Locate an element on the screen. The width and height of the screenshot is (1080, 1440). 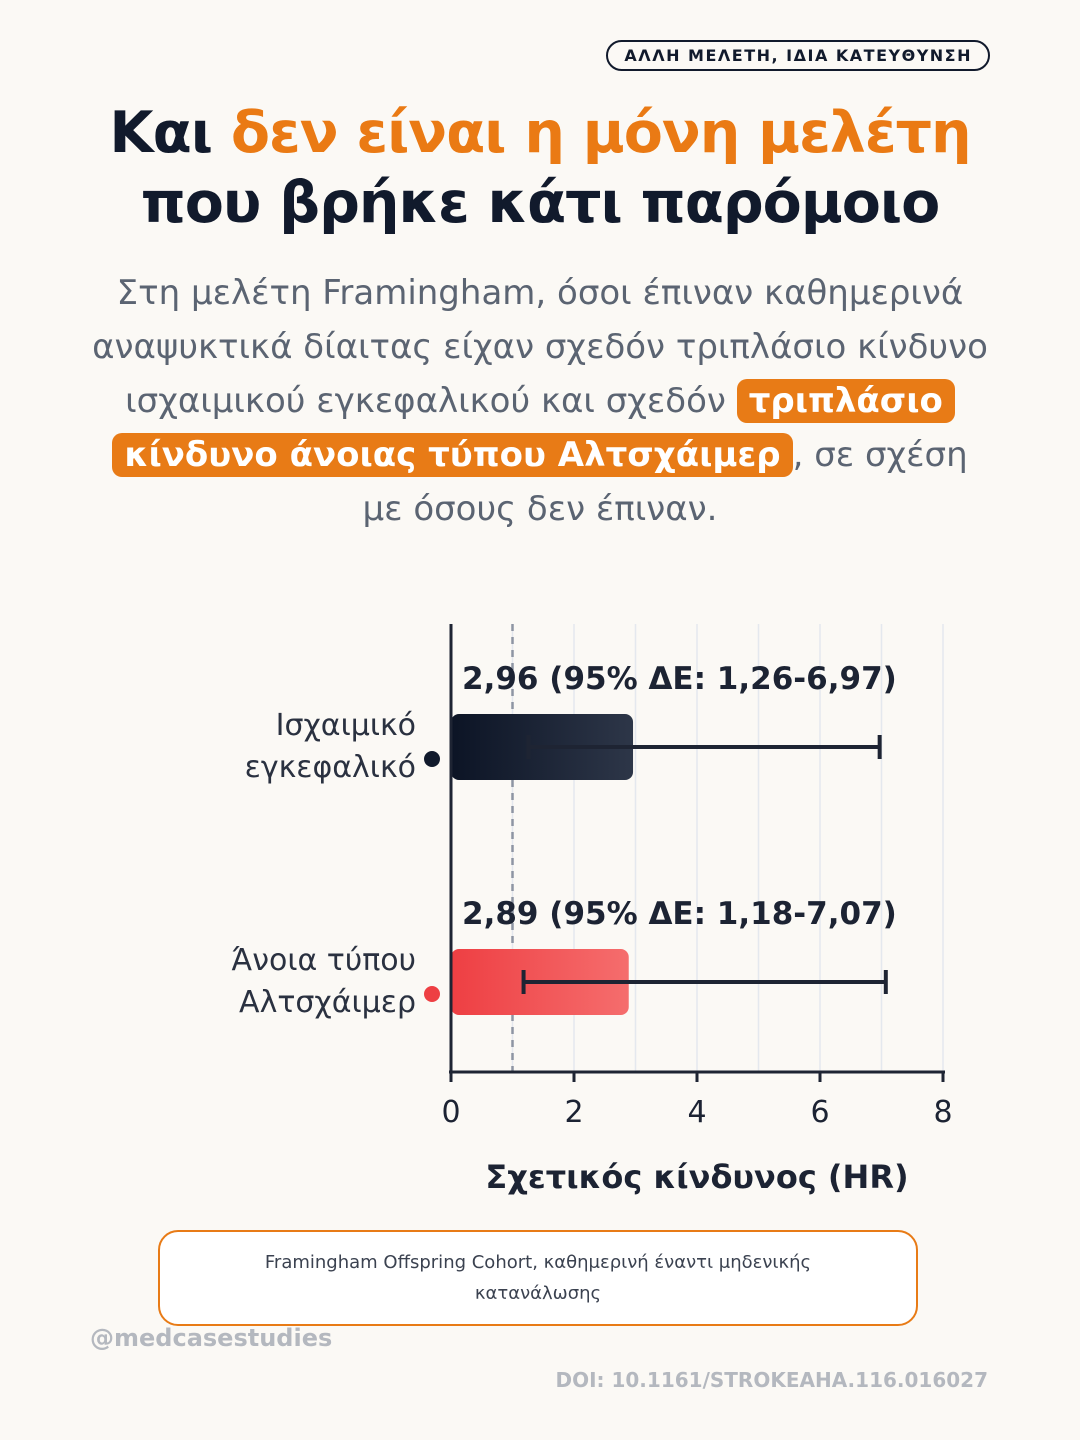
study-badge: ΑΛΛΗ ΜΕΛΕΤΗ, ΙΔΙΑ ΚΑΤΕΥΘΥΝΣΗ is located at coordinates (798, 55).